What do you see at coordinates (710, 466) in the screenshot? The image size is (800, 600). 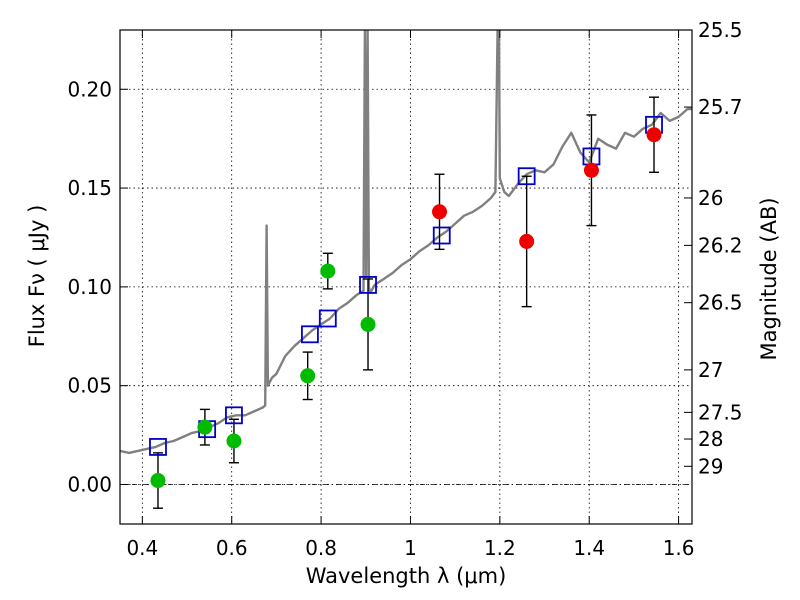 I see `y2-tick-label: 29` at bounding box center [710, 466].